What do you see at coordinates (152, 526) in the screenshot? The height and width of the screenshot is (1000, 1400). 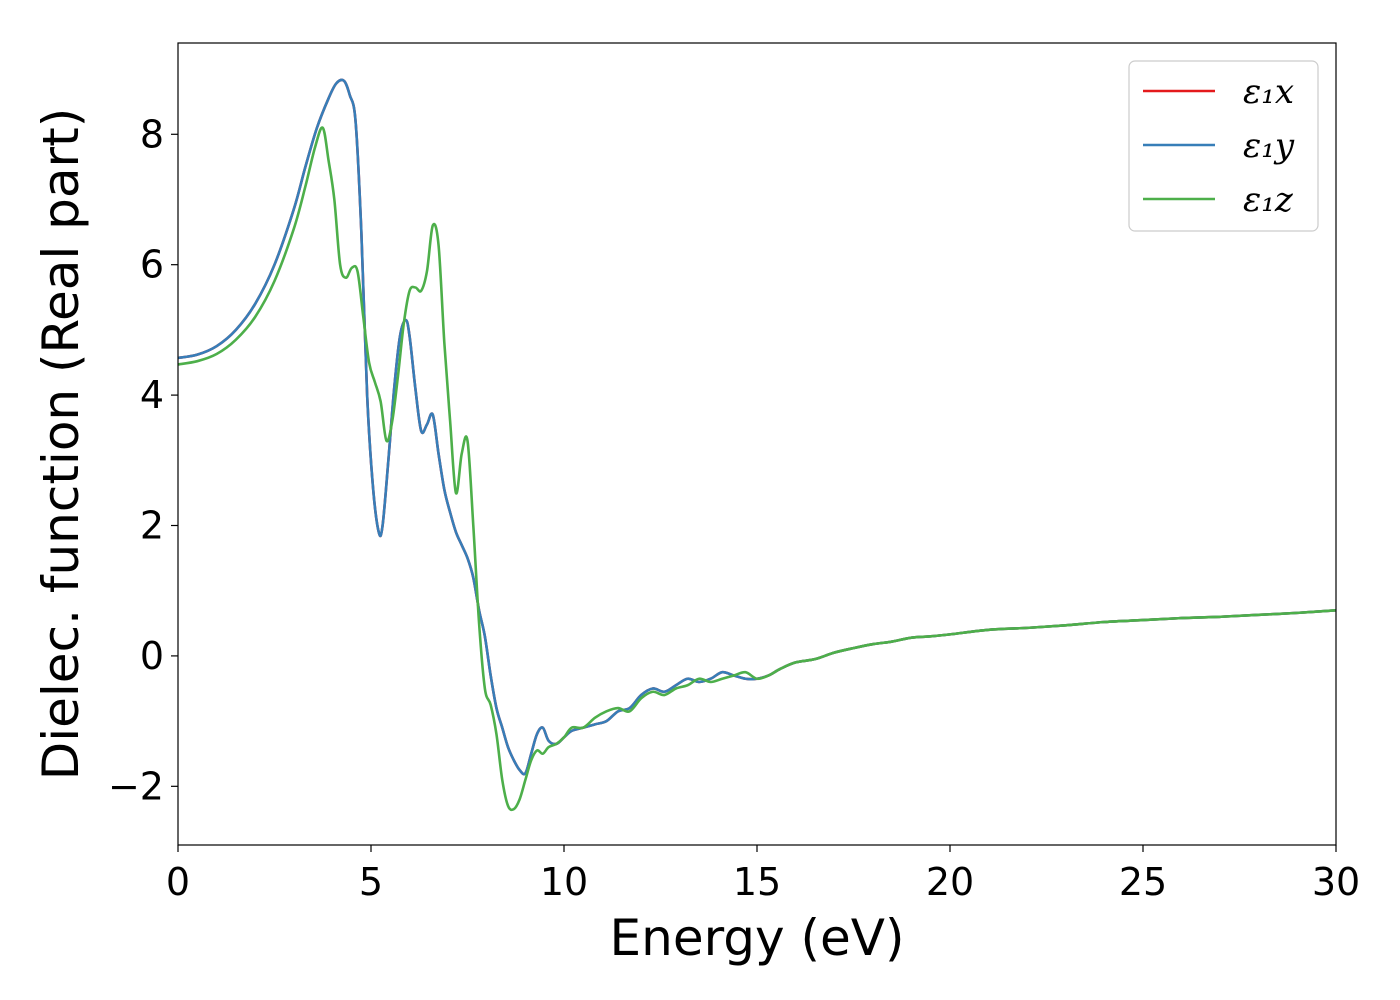 I see `y-tick-label: 2` at bounding box center [152, 526].